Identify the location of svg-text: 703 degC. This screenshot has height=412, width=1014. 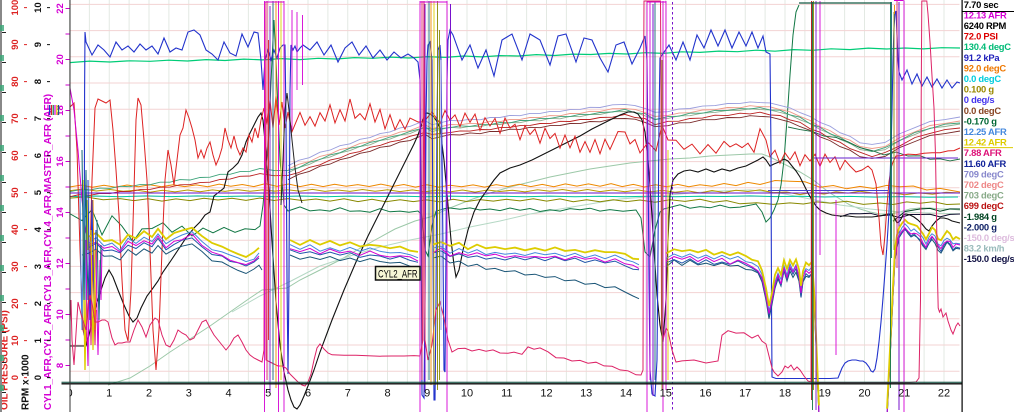
(984, 195).